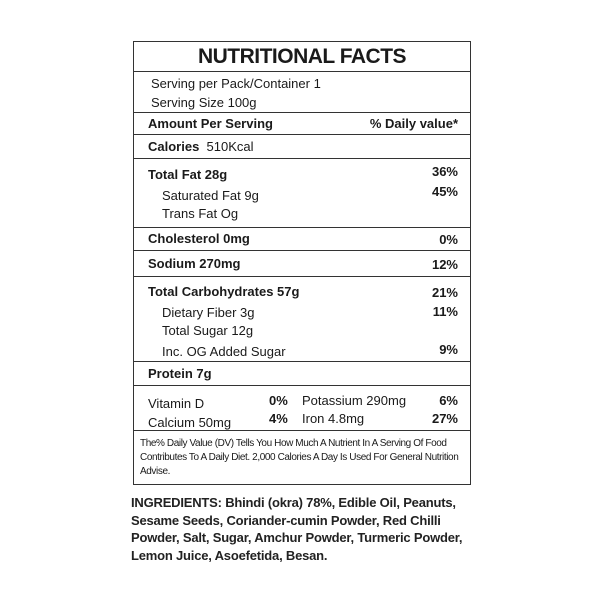 This screenshot has width=600, height=600. I want to click on trans-fat: Trans Fat Og, so click(200, 213).